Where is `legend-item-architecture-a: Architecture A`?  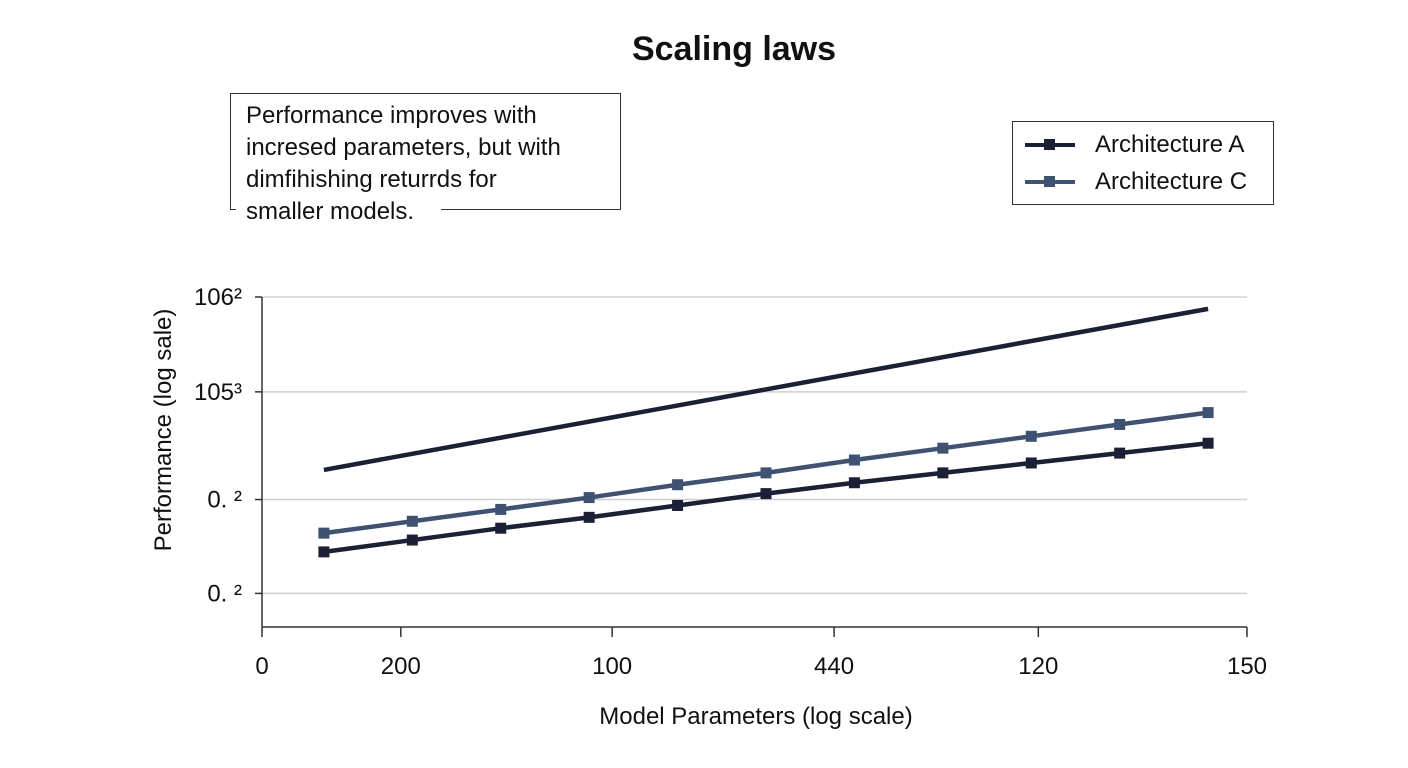
legend-item-architecture-a: Architecture A is located at coordinates (1134, 145).